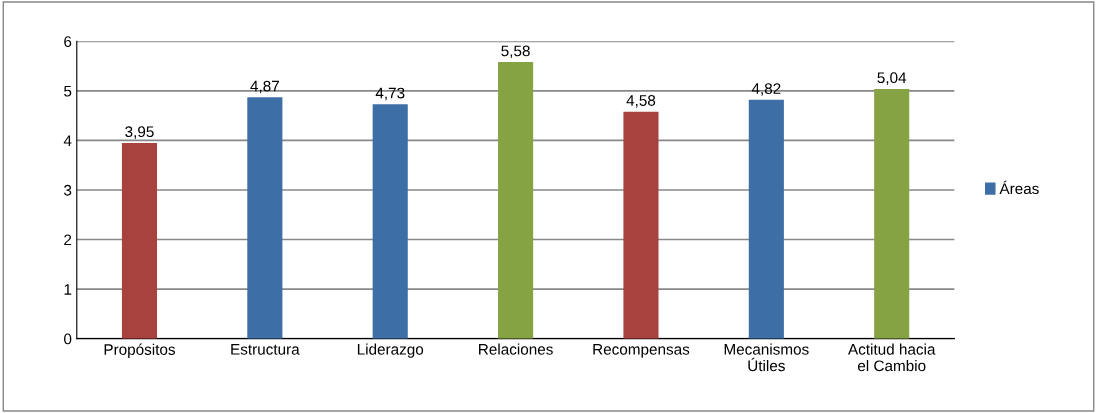  What do you see at coordinates (68, 41) in the screenshot?
I see `y-tick-label: 6` at bounding box center [68, 41].